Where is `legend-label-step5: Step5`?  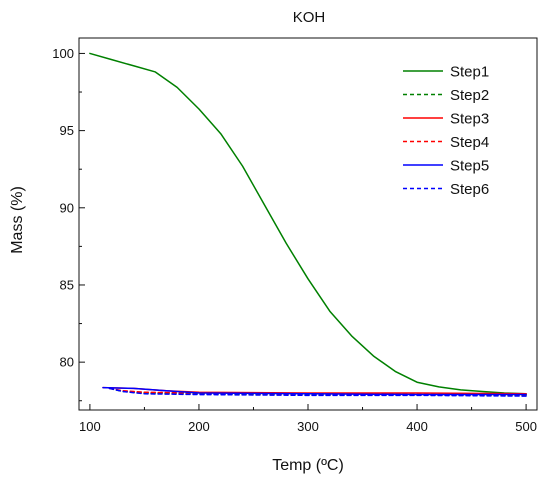 legend-label-step5: Step5 is located at coordinates (469, 166).